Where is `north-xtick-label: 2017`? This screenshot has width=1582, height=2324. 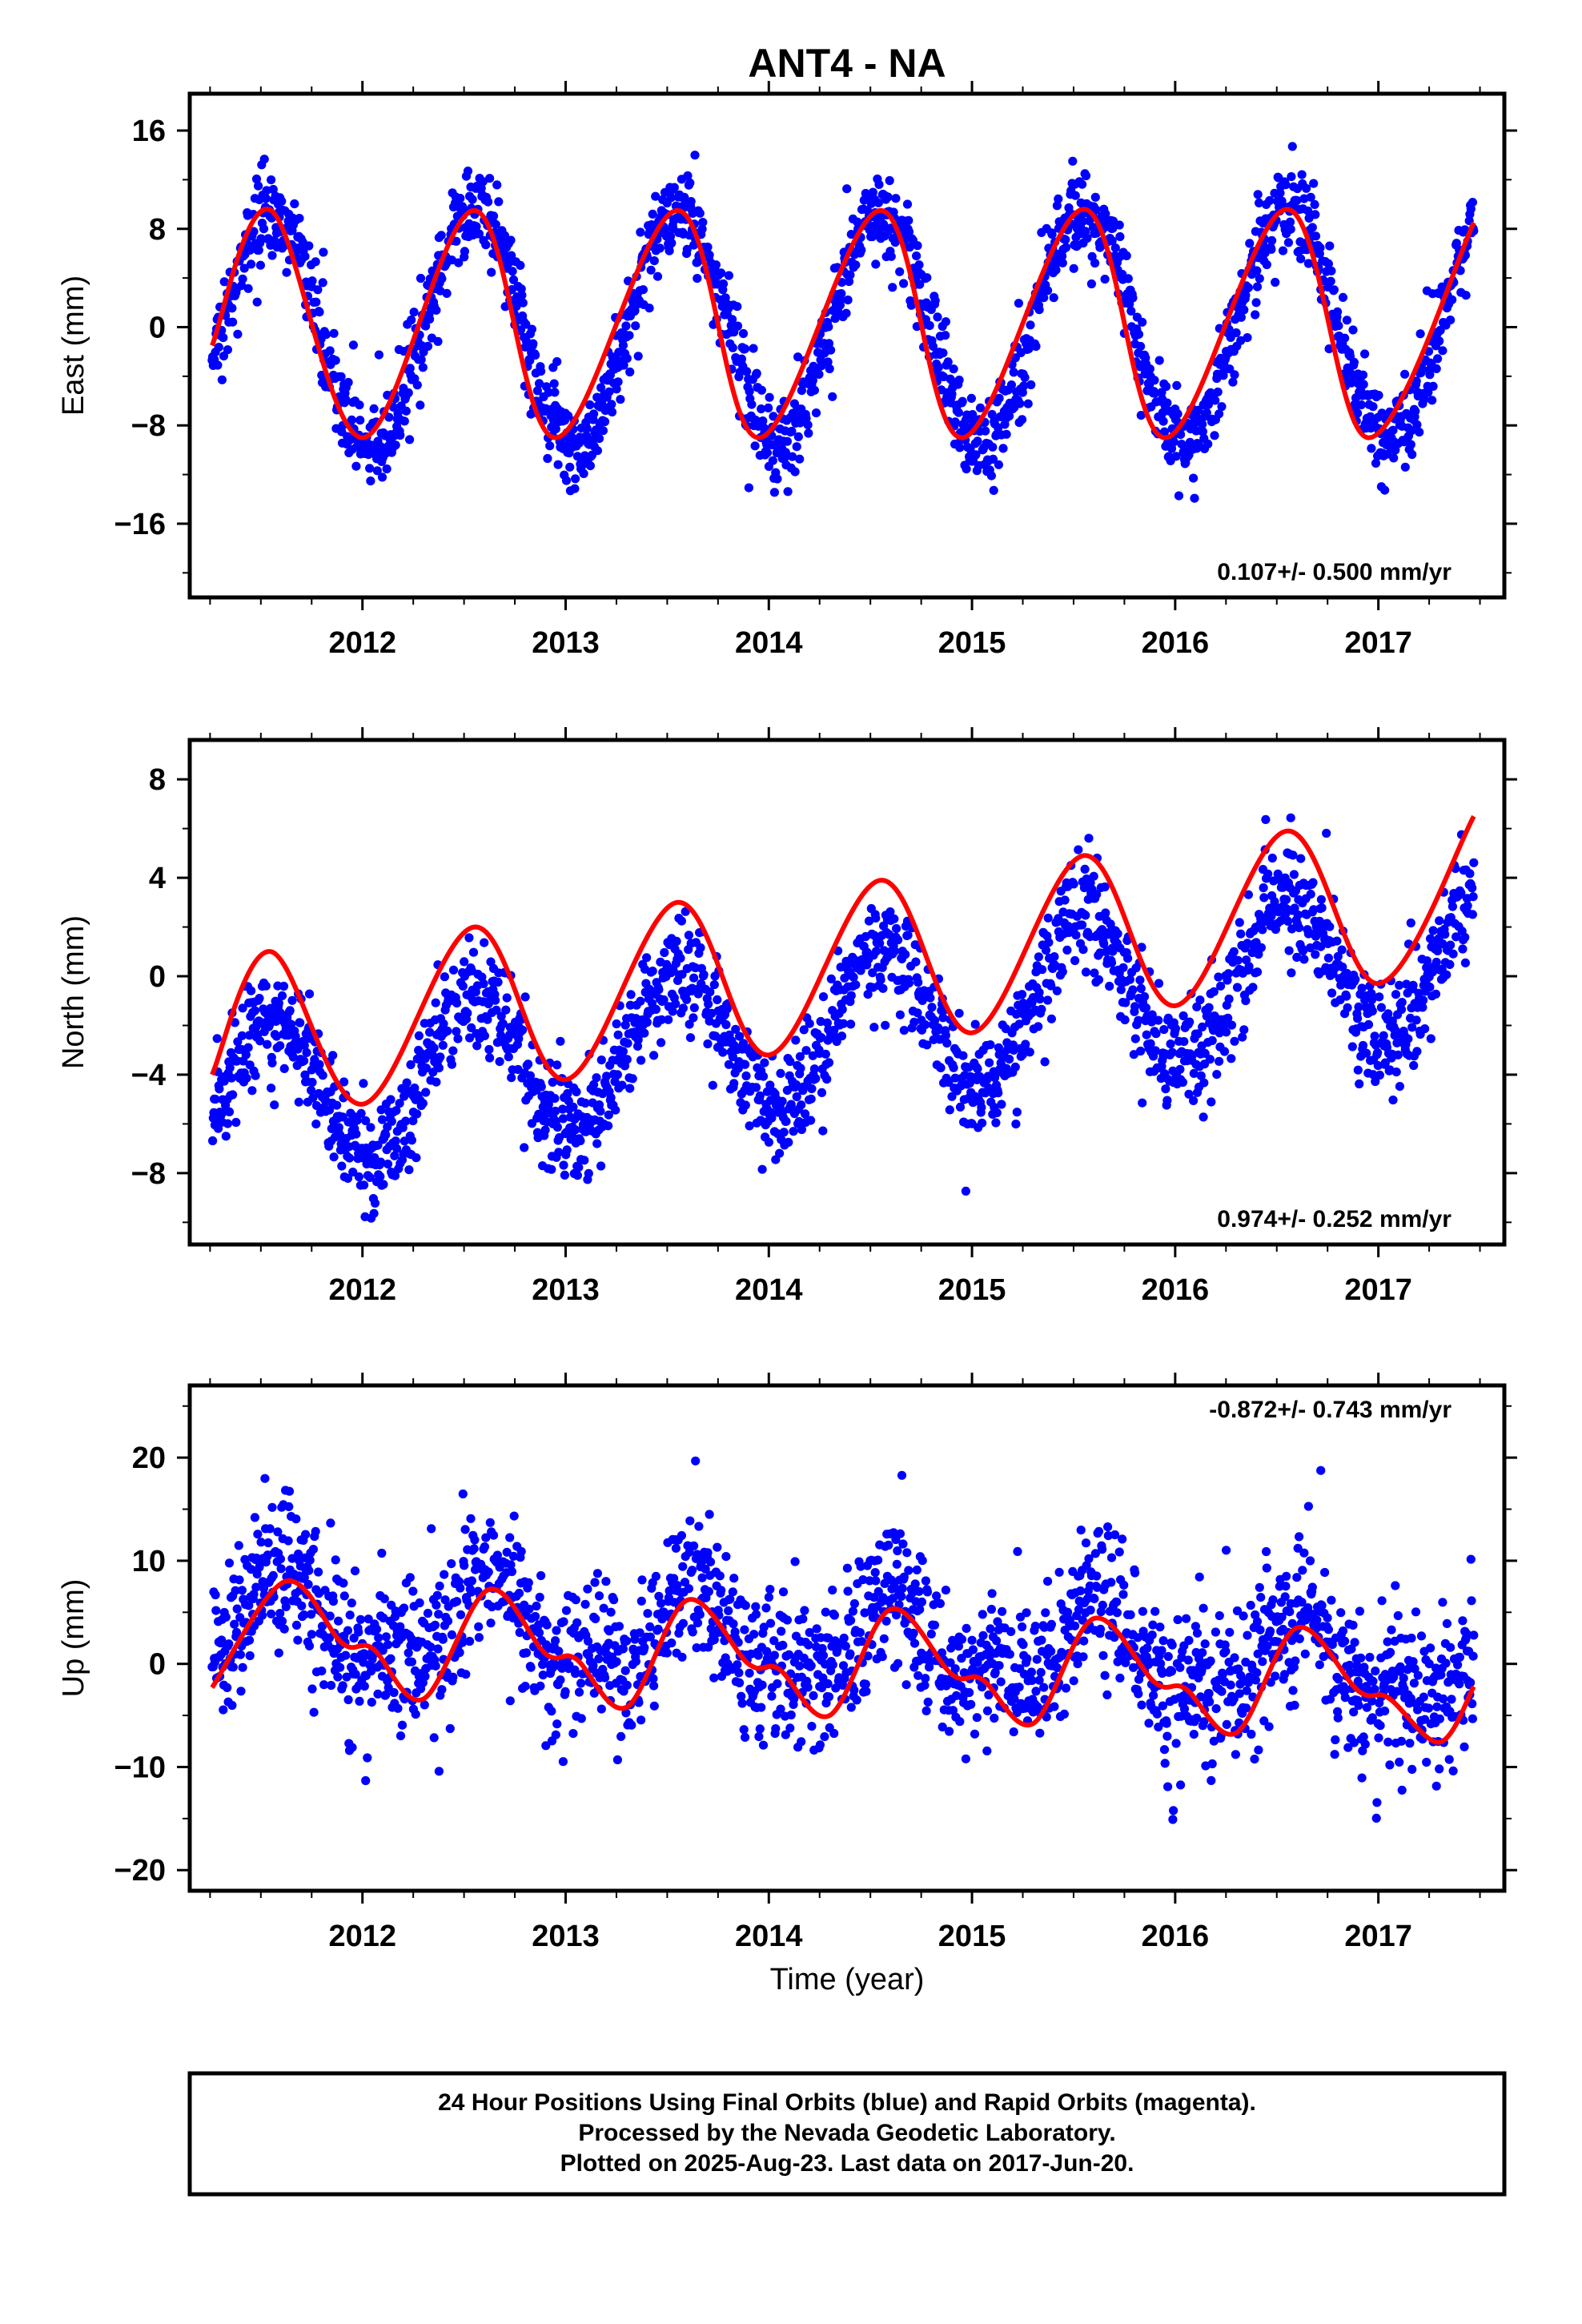
north-xtick-label: 2017 is located at coordinates (1378, 1290).